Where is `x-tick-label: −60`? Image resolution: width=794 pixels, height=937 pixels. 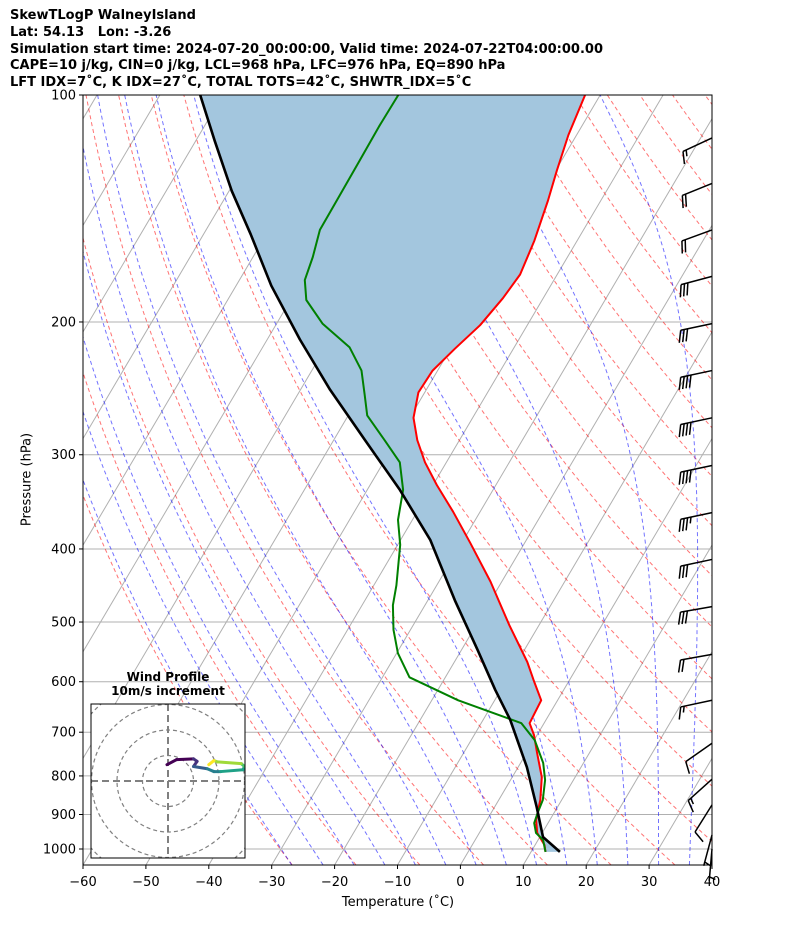
x-tick-label: −60 is located at coordinates (82, 882).